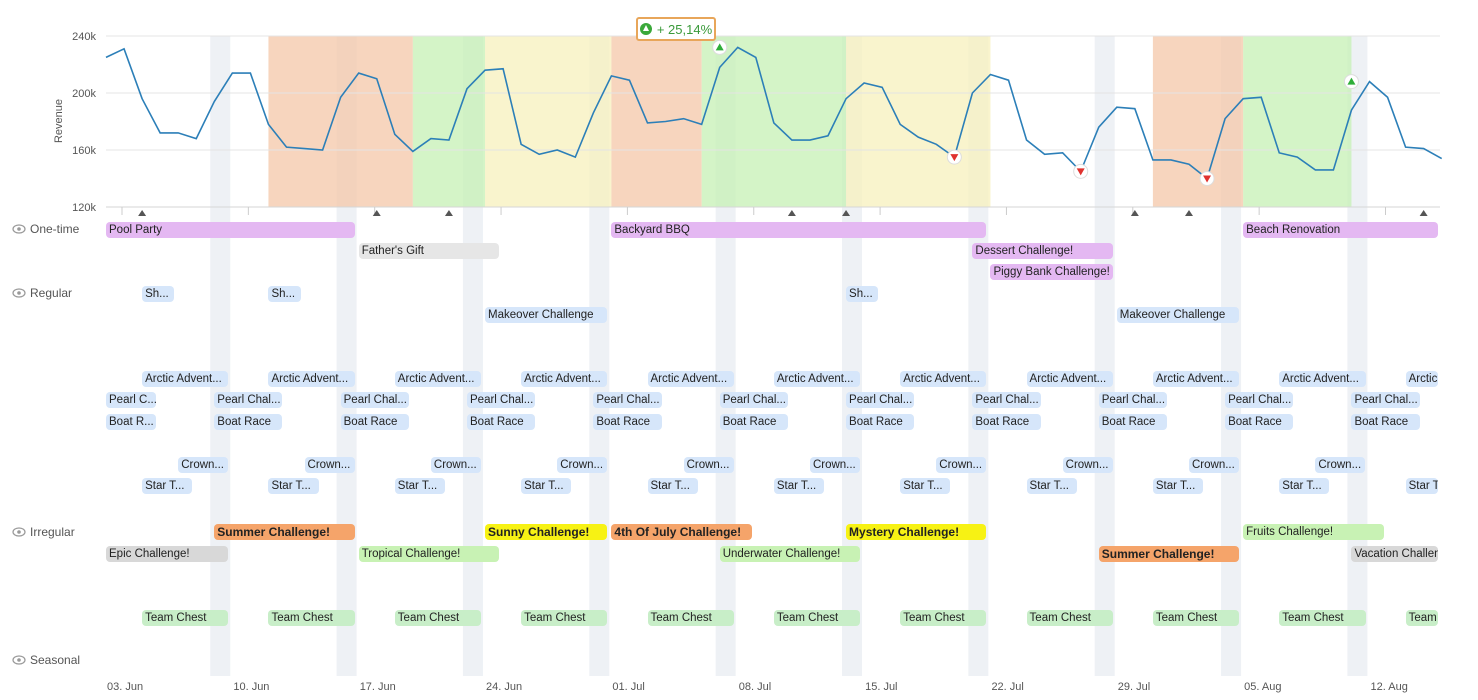  I want to click on event-bar: Epic Challenge!, so click(167, 554).